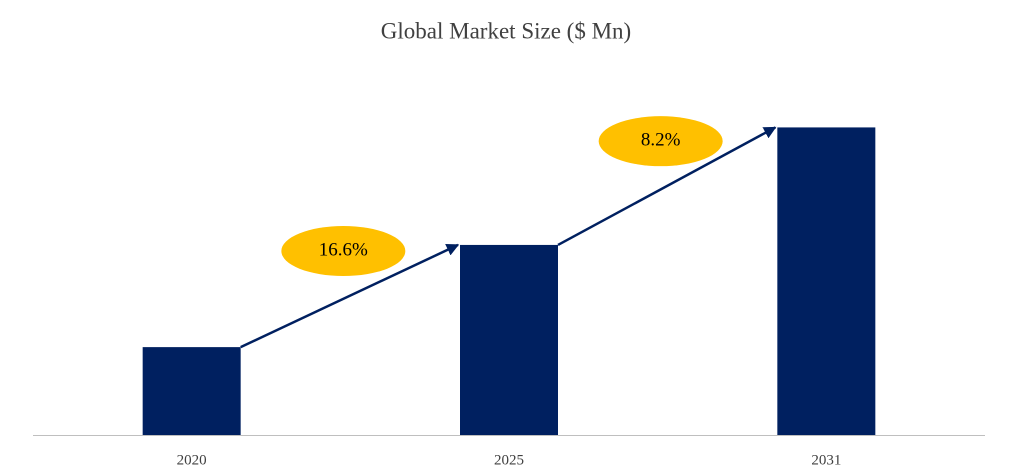 The height and width of the screenshot is (472, 1012). I want to click on x-tick-label: 2020, so click(192, 460).